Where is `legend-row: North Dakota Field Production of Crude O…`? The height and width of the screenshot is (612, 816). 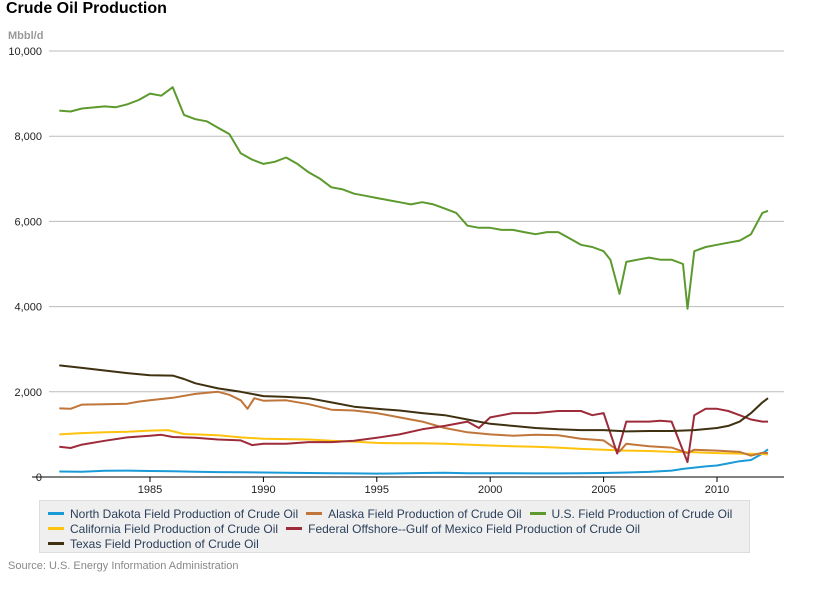 legend-row: North Dakota Field Production of Crude O… is located at coordinates (398, 513).